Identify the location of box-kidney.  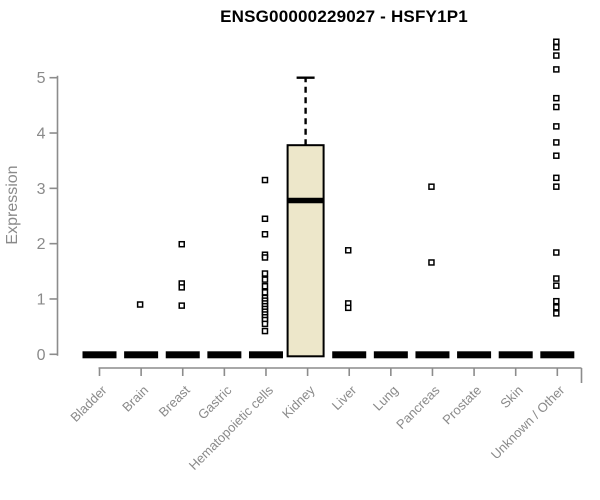
(305, 251).